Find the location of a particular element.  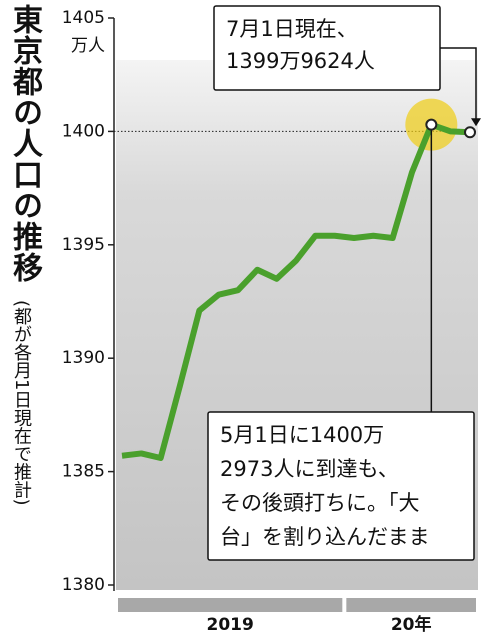

chart-subtitle: (都が各月1日現在で推計) is located at coordinates (21, 403).